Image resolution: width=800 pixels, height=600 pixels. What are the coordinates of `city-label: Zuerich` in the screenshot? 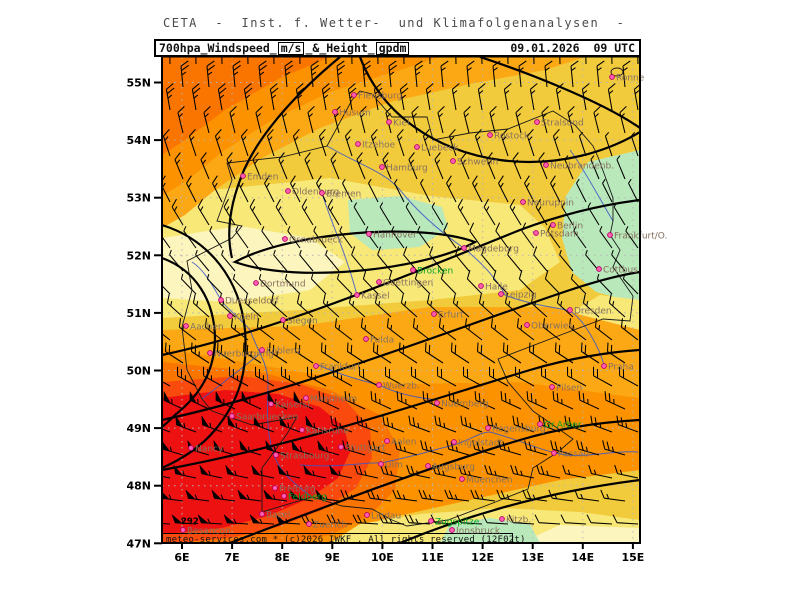 It's located at (330, 526).